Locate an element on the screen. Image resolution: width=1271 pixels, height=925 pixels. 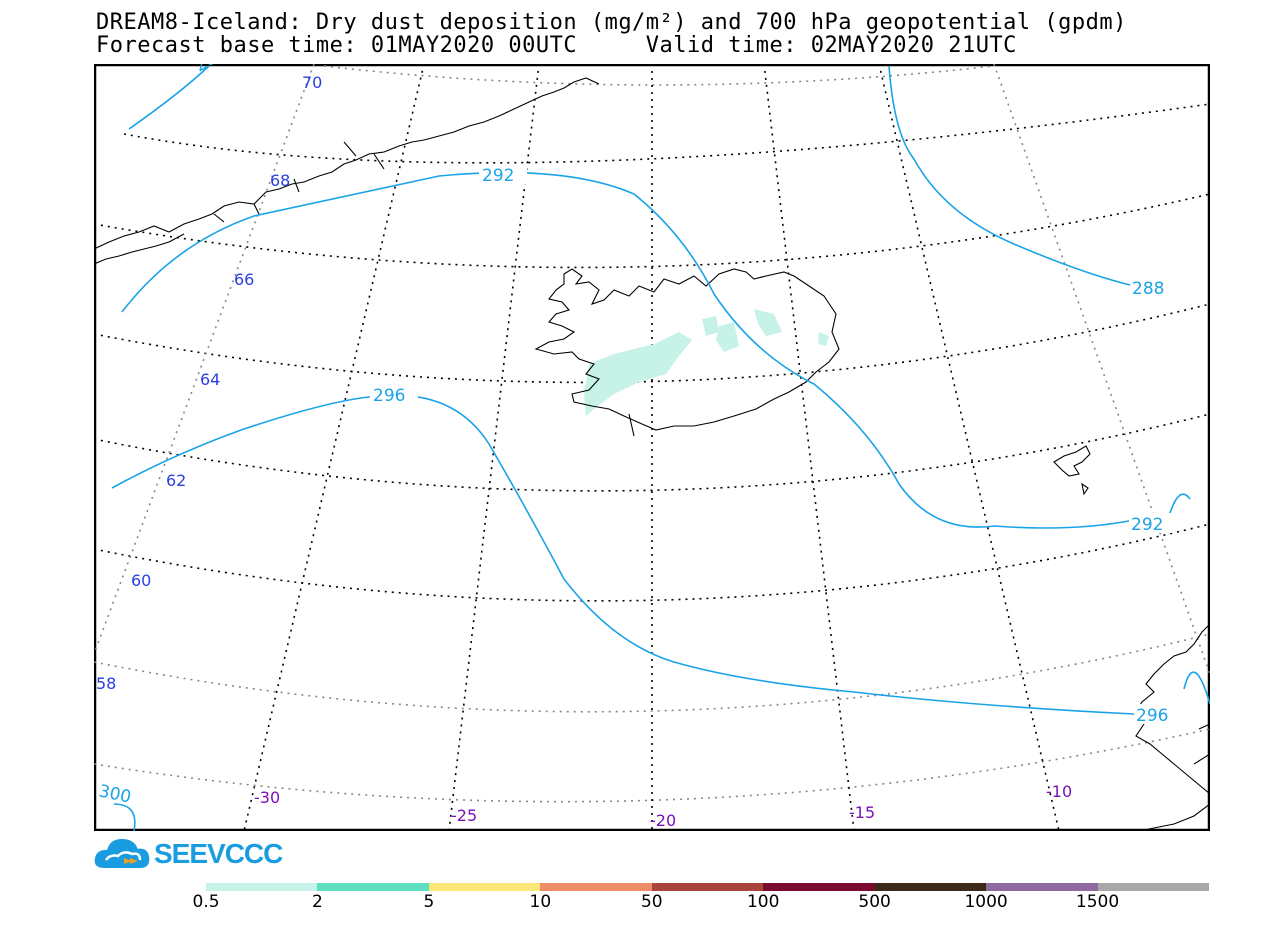
dust-deposition-area is located at coordinates (706, 362).